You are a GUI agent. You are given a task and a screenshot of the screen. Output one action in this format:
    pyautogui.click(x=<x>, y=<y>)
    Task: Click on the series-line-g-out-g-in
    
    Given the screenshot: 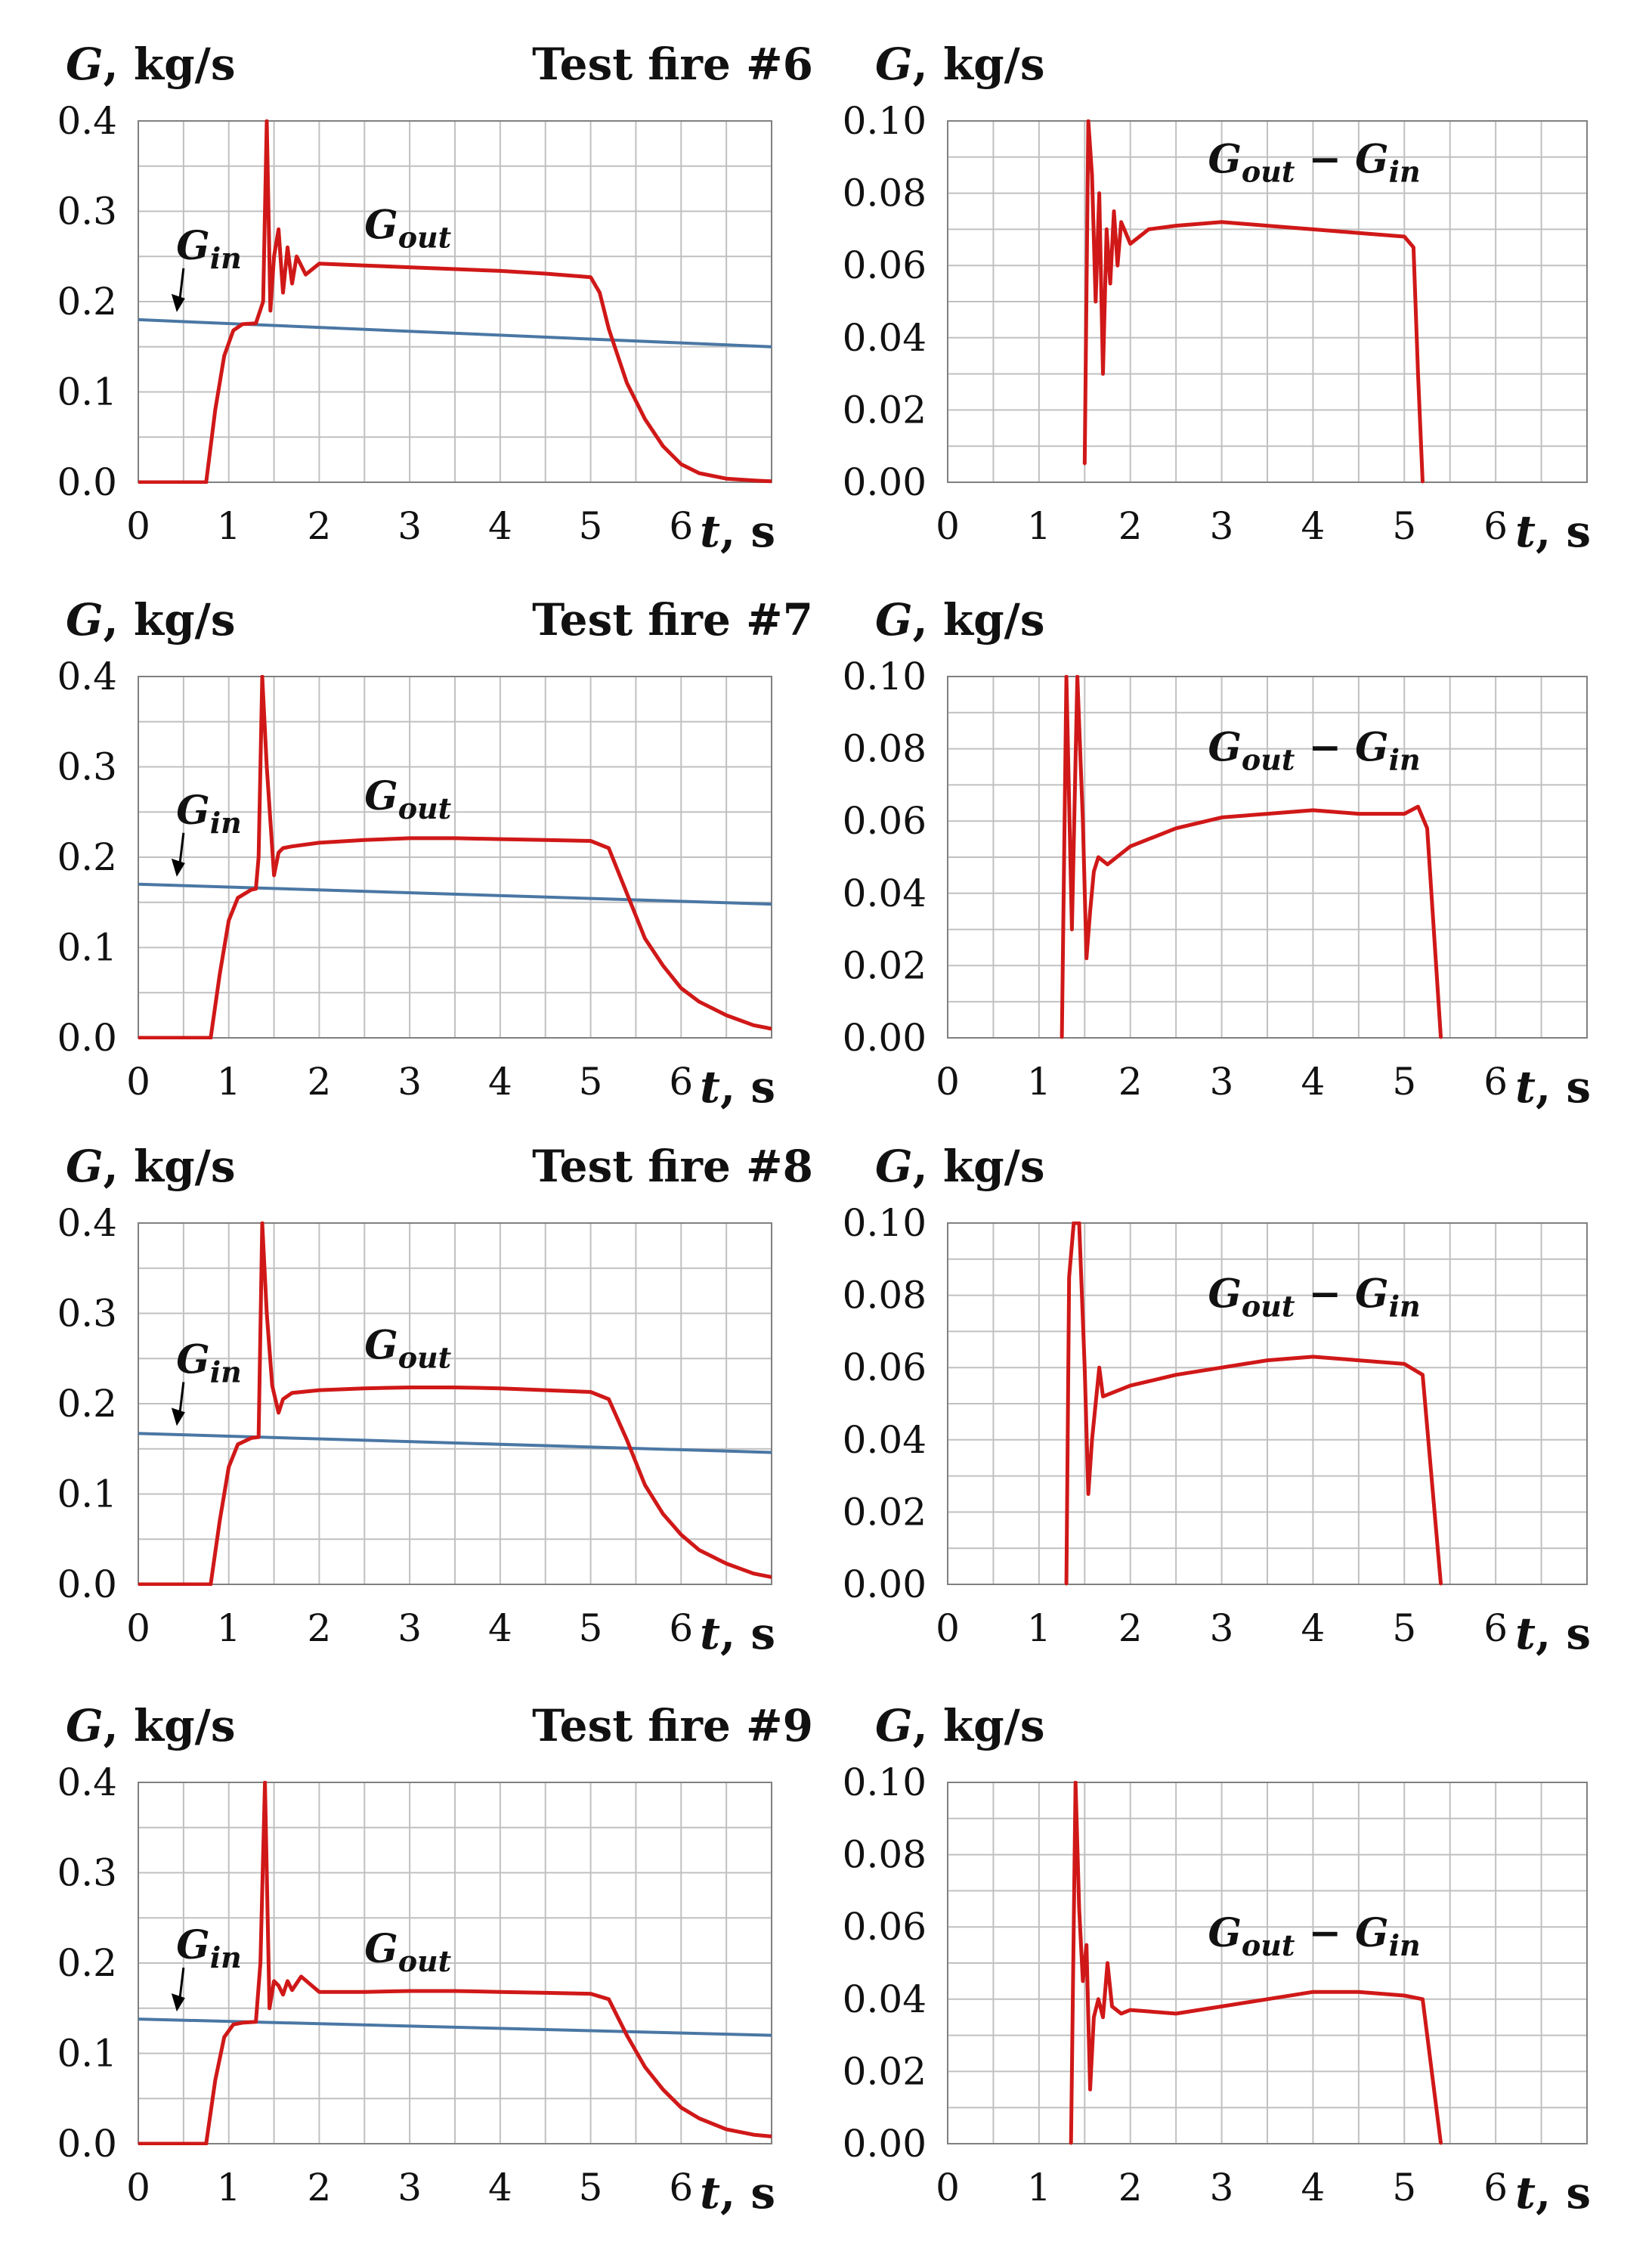 What is the action you would take?
    pyautogui.click(x=1253, y=301)
    